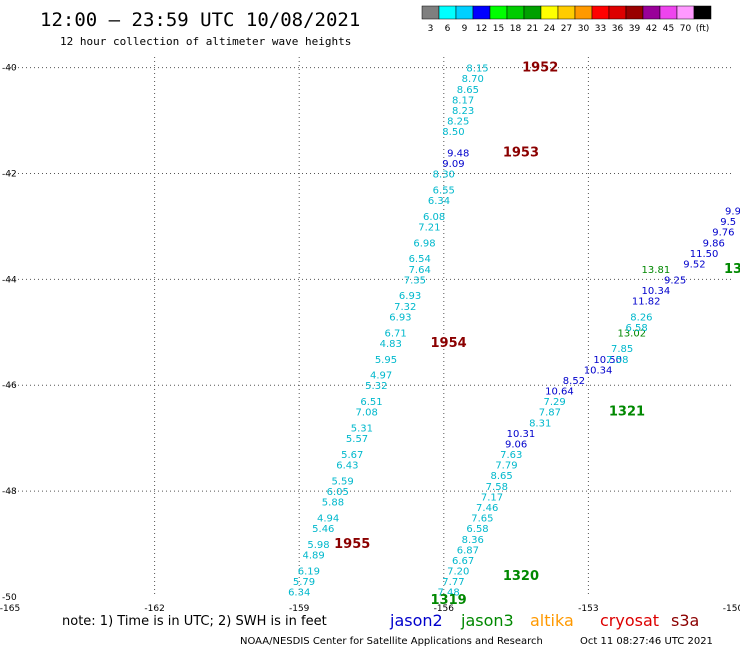 The width and height of the screenshot is (740, 650). What do you see at coordinates (458, 122) in the screenshot?
I see `swh-value-cryosat: 8.25` at bounding box center [458, 122].